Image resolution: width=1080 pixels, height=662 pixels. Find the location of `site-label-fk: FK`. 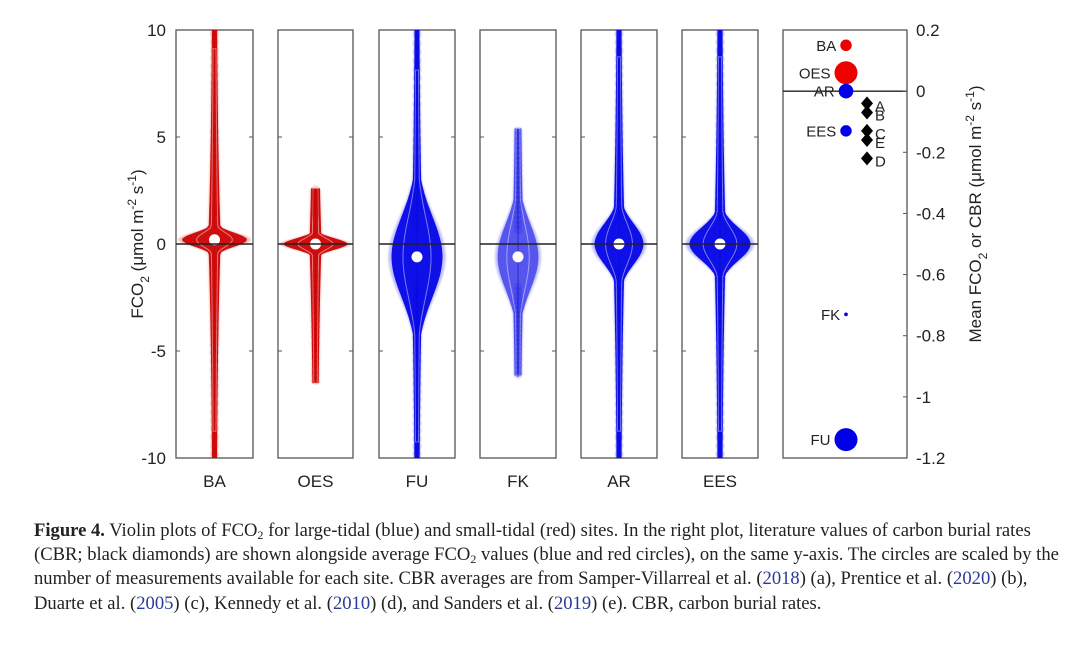

site-label-fk: FK is located at coordinates (830, 315).